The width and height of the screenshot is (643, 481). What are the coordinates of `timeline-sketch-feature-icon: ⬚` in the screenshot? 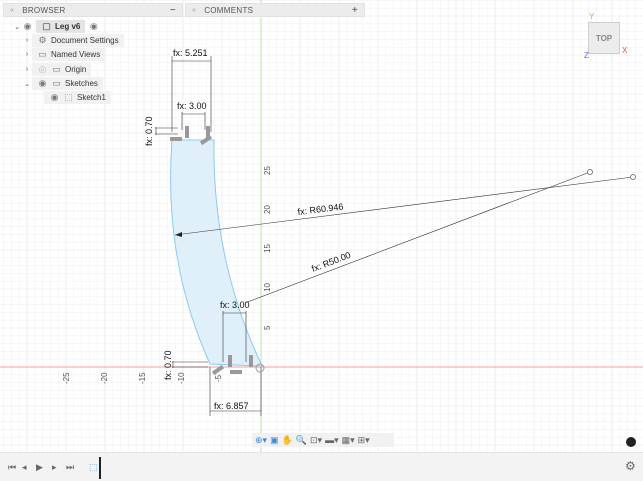 It's located at (93, 467).